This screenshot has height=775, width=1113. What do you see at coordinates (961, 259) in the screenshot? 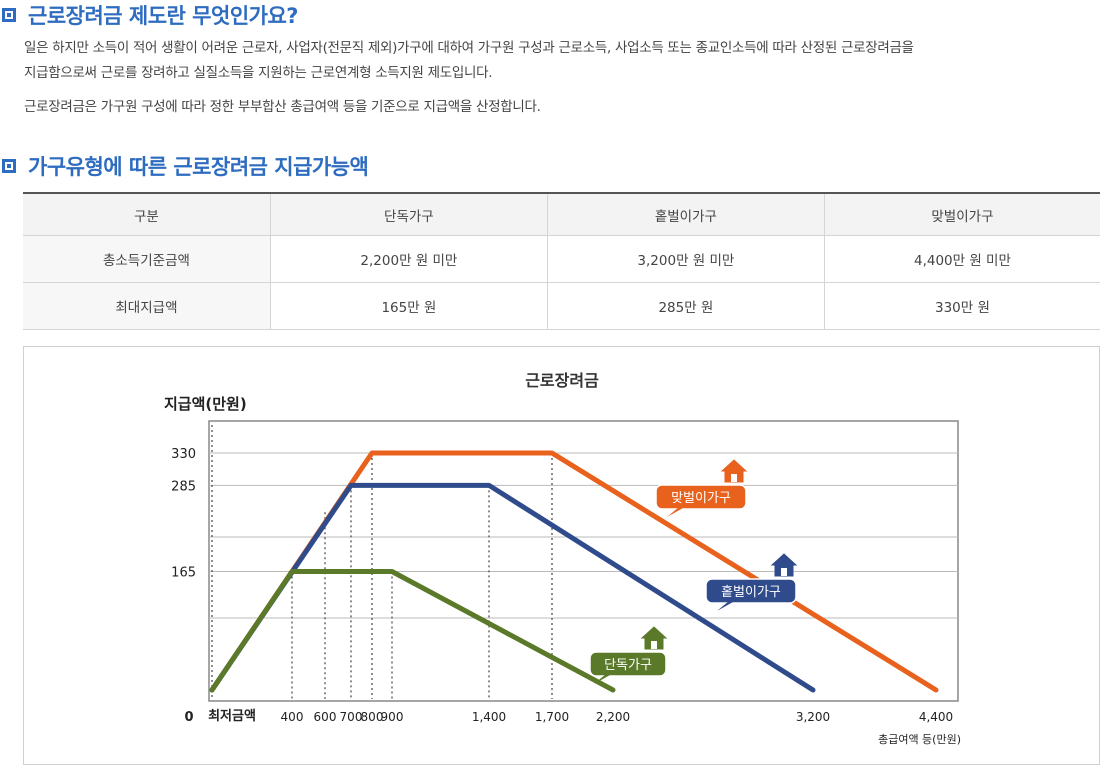
I see `table-cell: 4,400만 원 미만` at bounding box center [961, 259].